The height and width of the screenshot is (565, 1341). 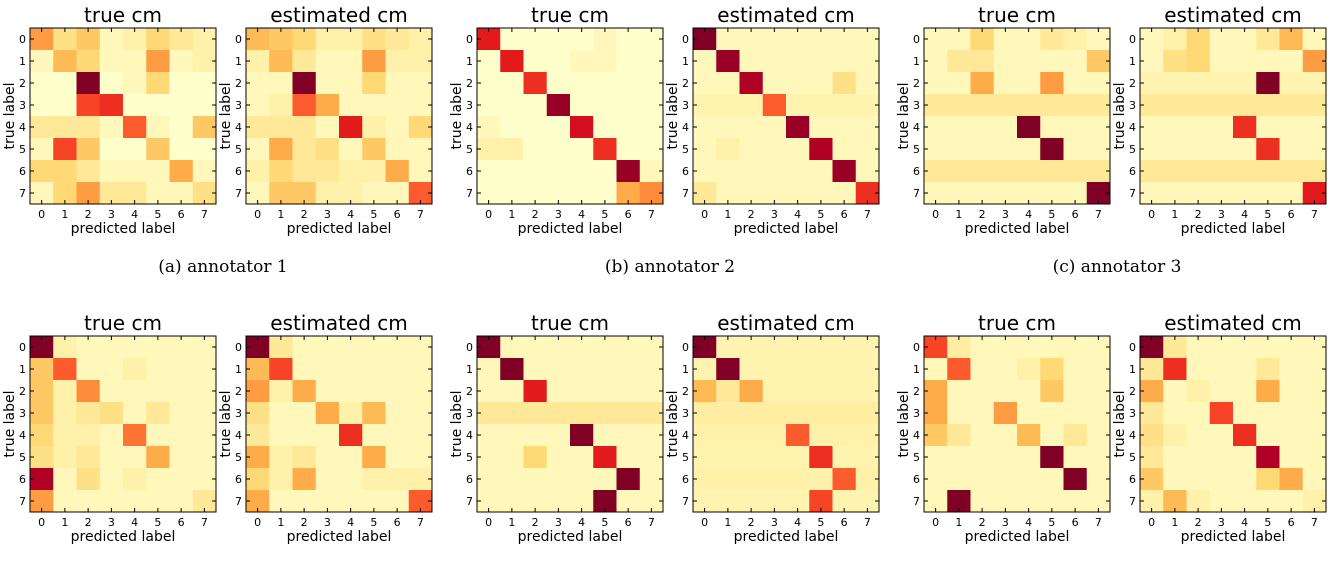 I want to click on x-tick-label: 4, so click(x=797, y=214).